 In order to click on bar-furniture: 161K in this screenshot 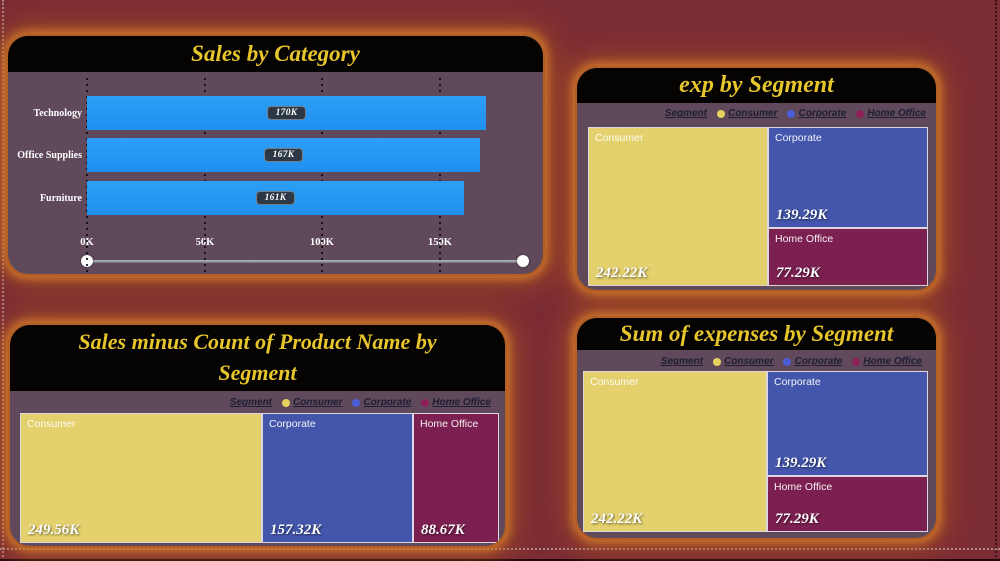, I will do `click(275, 198)`.